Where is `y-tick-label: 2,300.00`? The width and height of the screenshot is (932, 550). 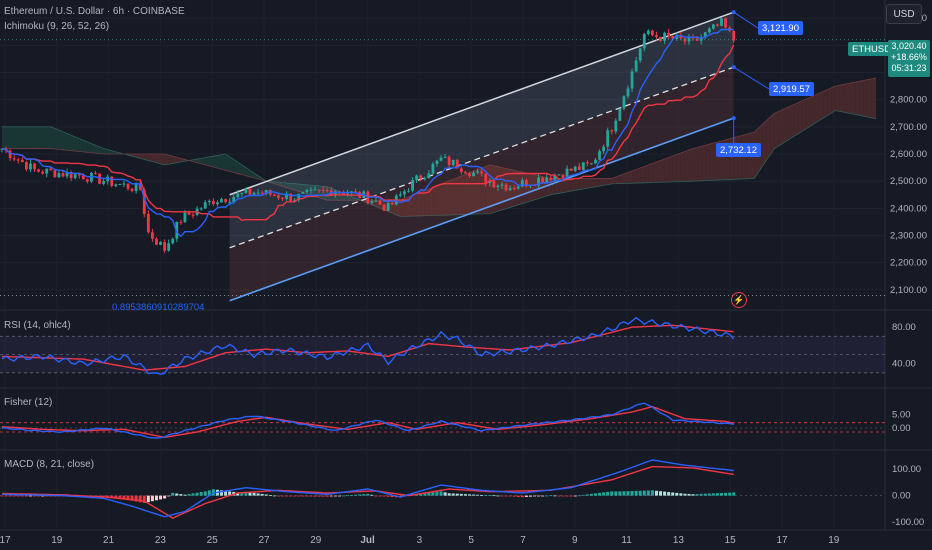 y-tick-label: 2,300.00 is located at coordinates (908, 236).